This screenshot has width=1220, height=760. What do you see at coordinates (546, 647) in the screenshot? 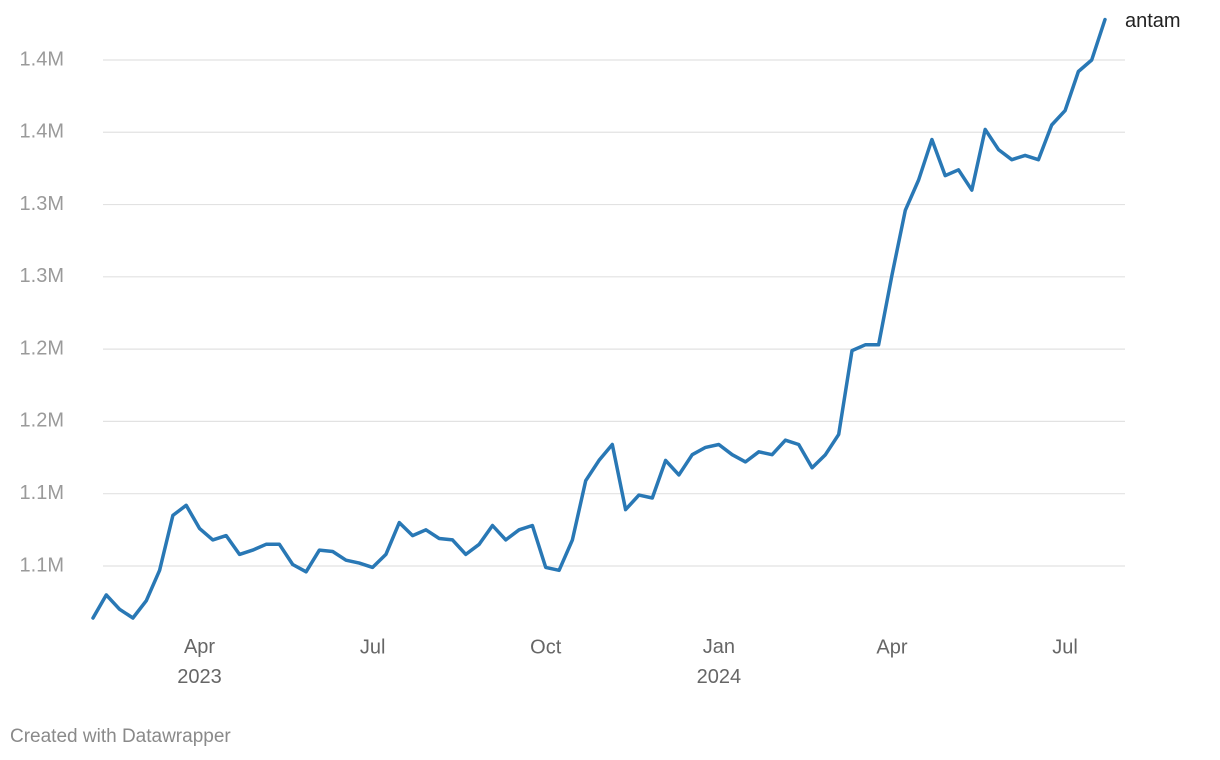
I see `x-tick-label: Oct` at bounding box center [546, 647].